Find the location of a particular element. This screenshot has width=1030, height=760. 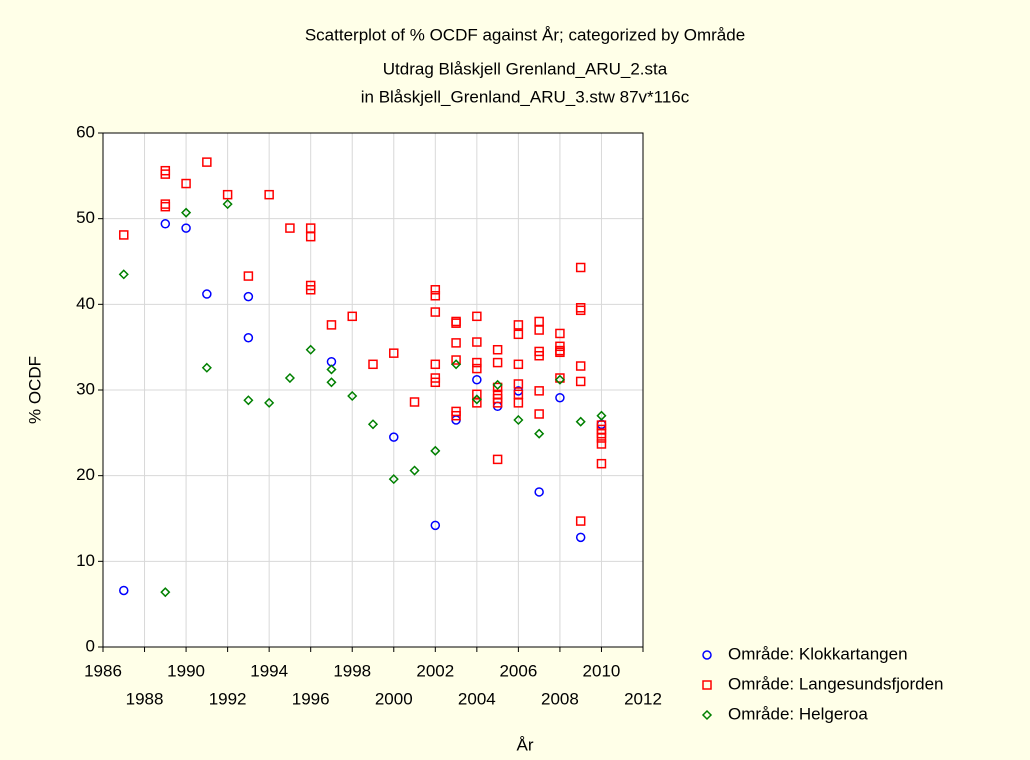

x-tick-label: 1998 is located at coordinates (352, 670).